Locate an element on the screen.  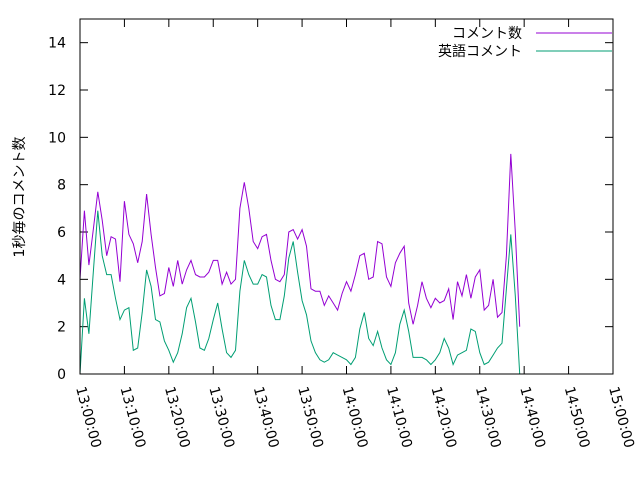
y-tick-labels: 0 2 4 6 8 10 12 14 is located at coordinates (57, 209).